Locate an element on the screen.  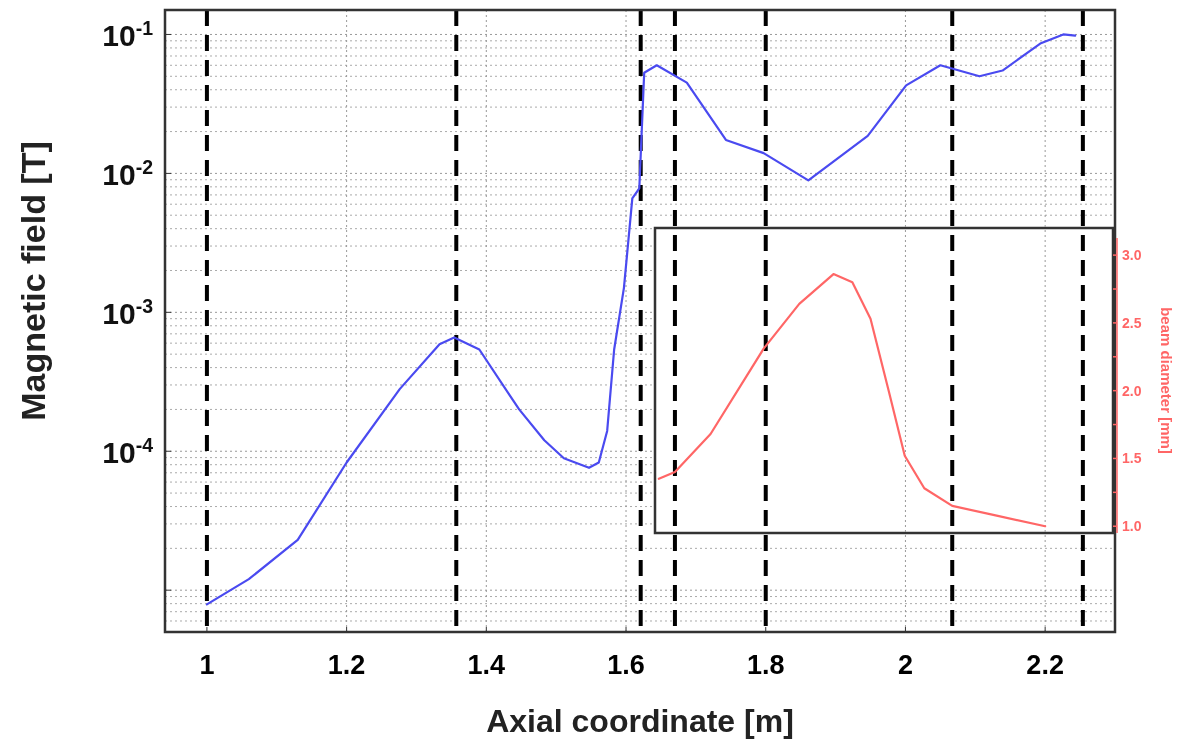
y2-tick-label: 3.0 is located at coordinates (1132, 255).